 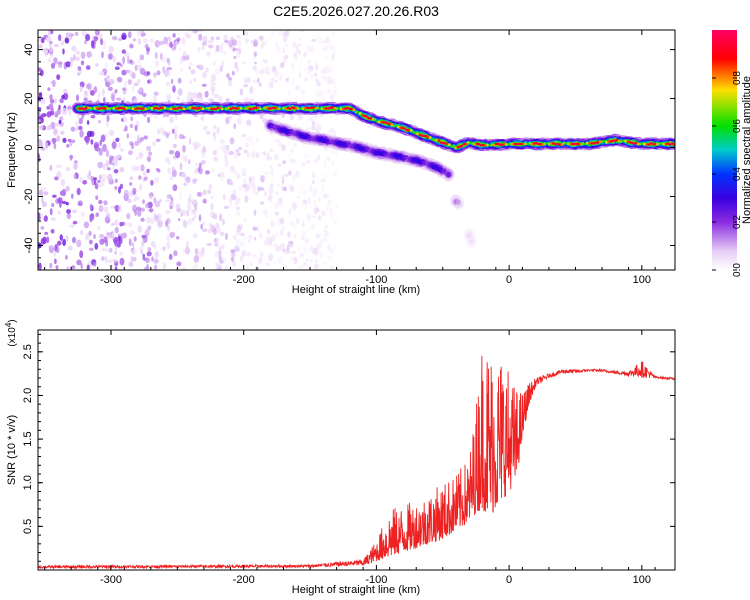 I want to click on x-tick-label: 0, so click(x=509, y=580).